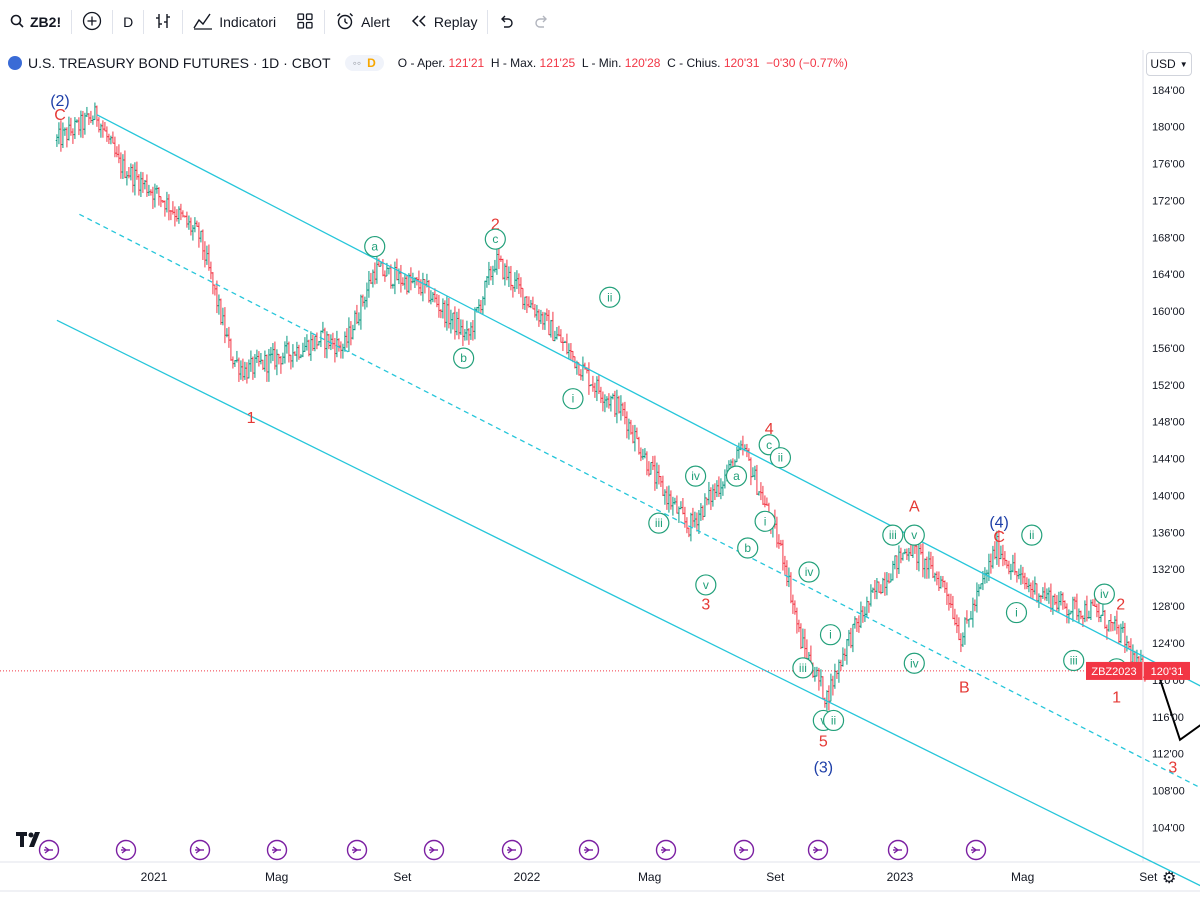  I want to click on layouts-button, so click(305, 22).